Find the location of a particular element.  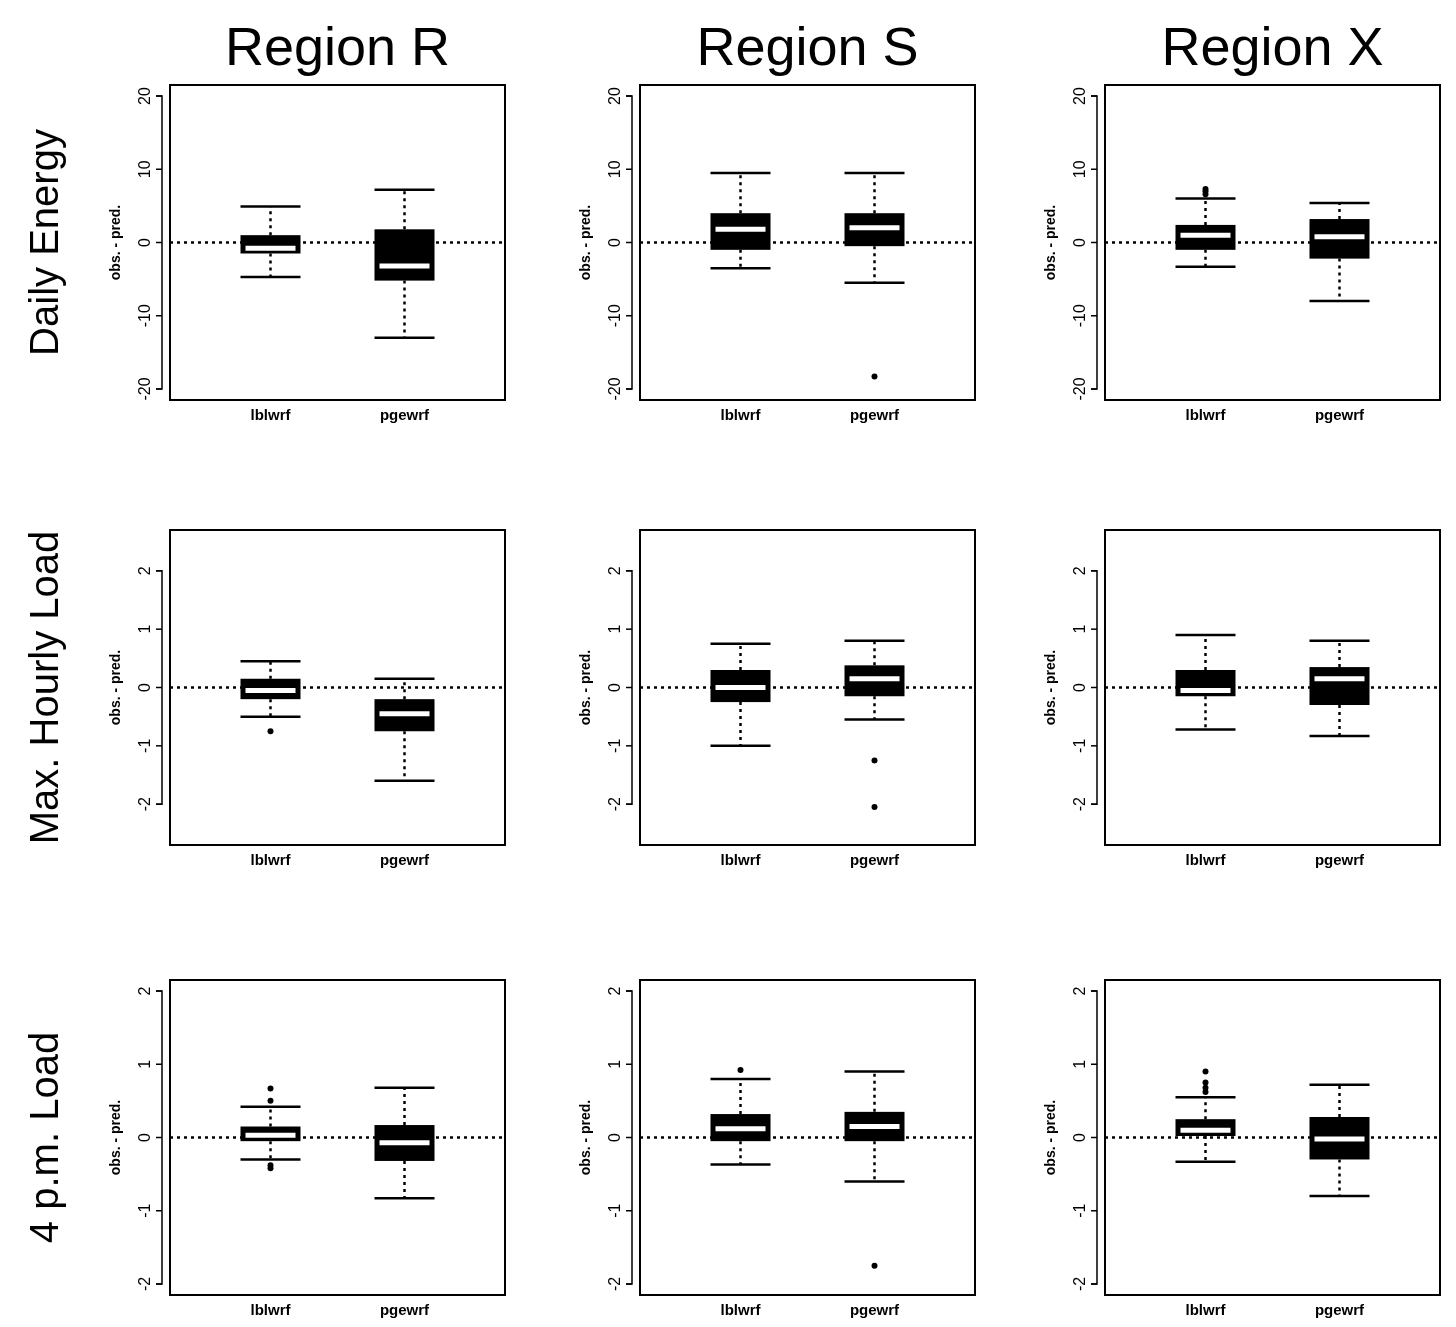

text: 4 p.m. Load is located at coordinates (44, 1137).